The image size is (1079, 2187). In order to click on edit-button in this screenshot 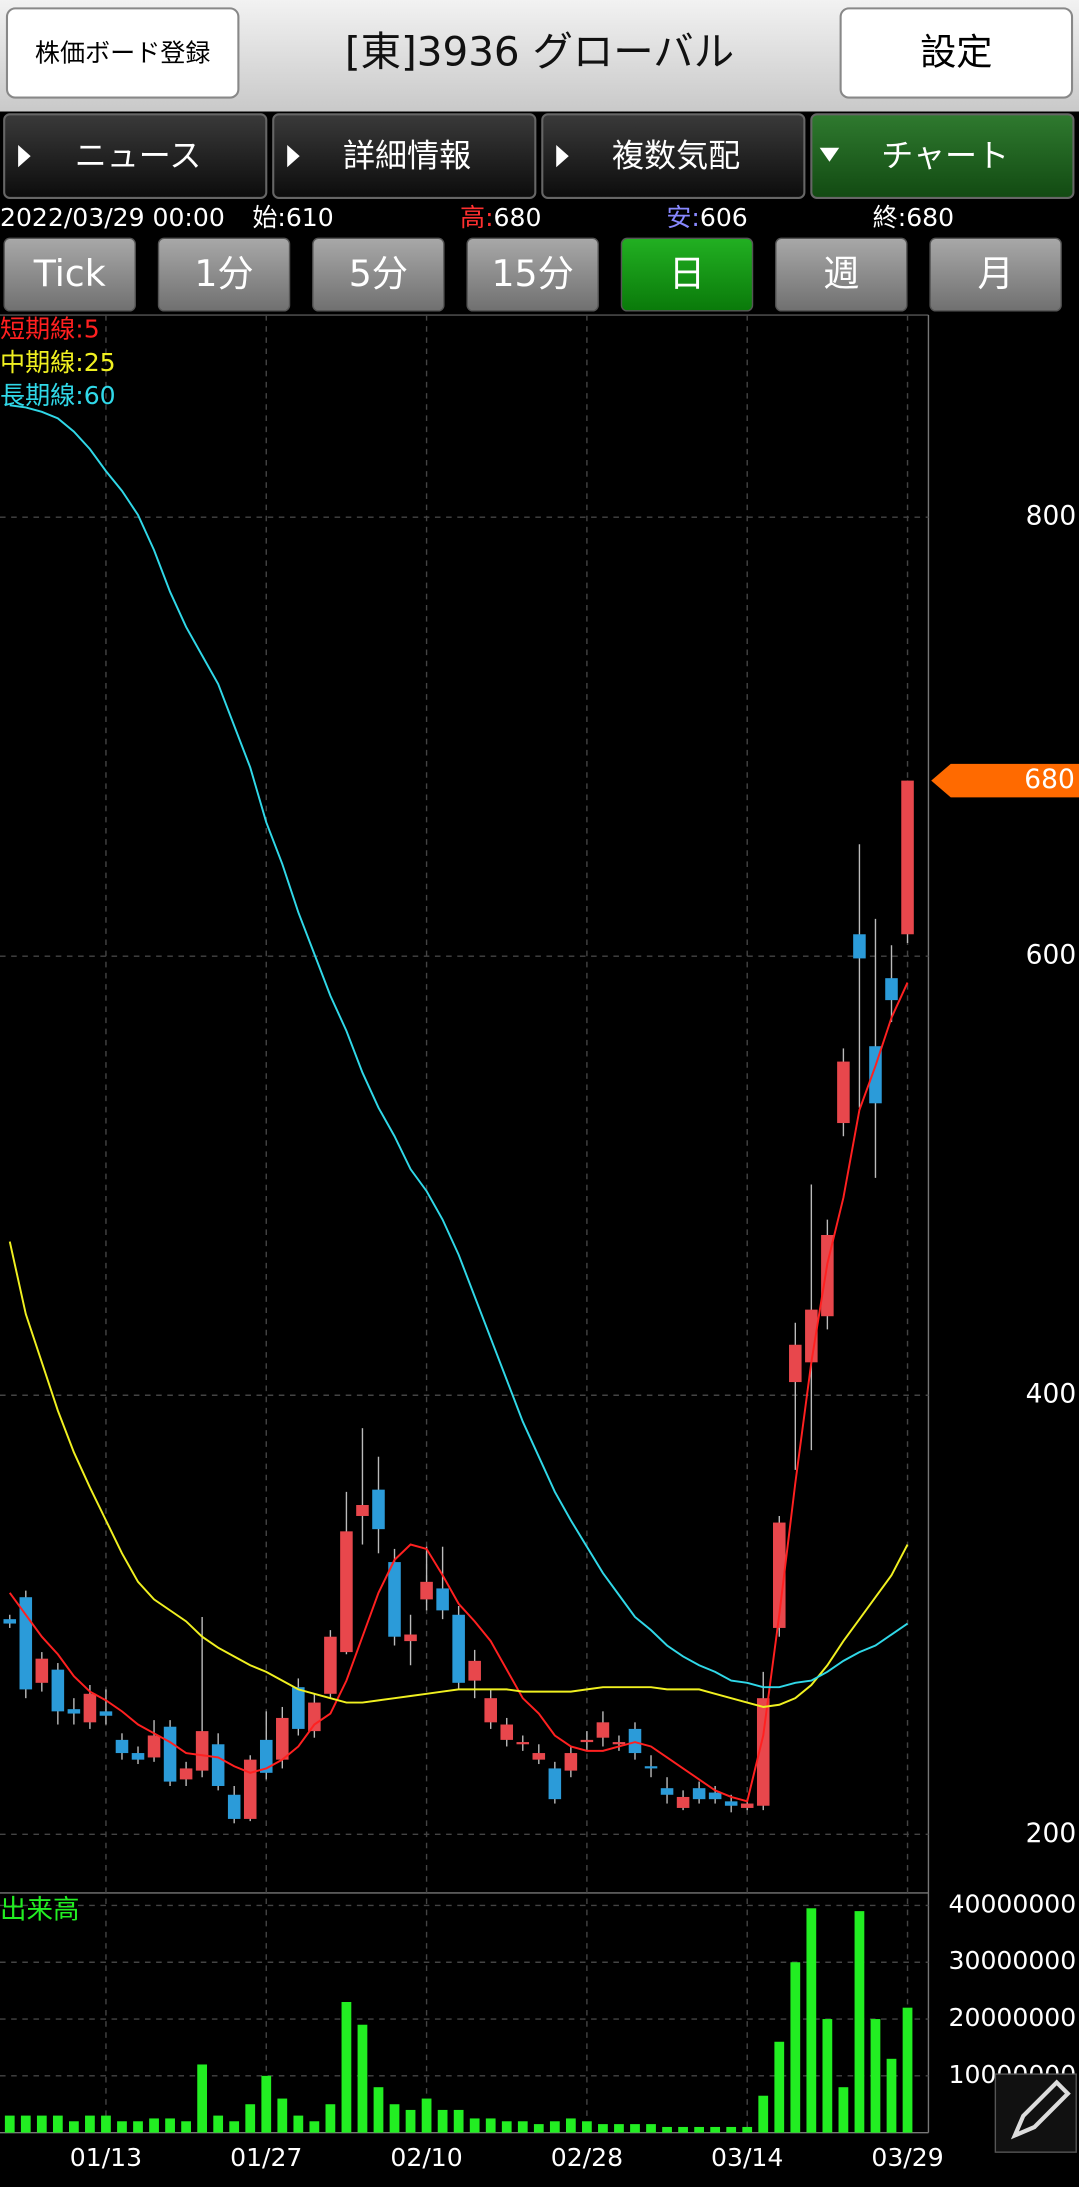, I will do `click(1035, 2113)`.